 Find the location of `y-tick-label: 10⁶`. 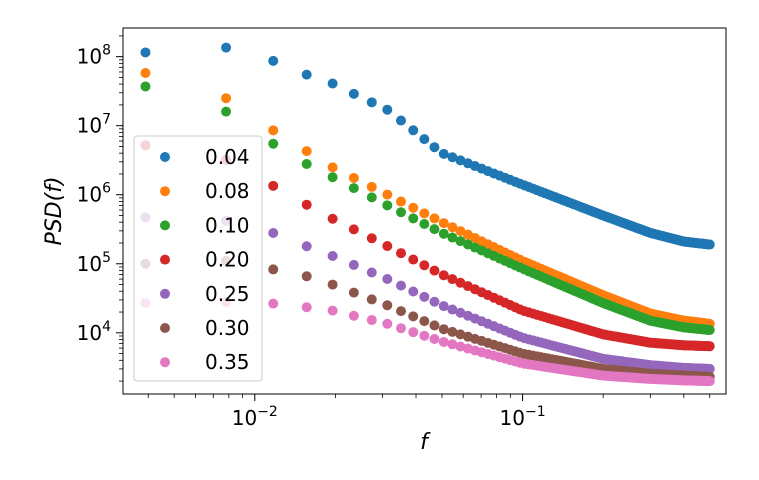

y-tick-label: 10⁶ is located at coordinates (94, 194).